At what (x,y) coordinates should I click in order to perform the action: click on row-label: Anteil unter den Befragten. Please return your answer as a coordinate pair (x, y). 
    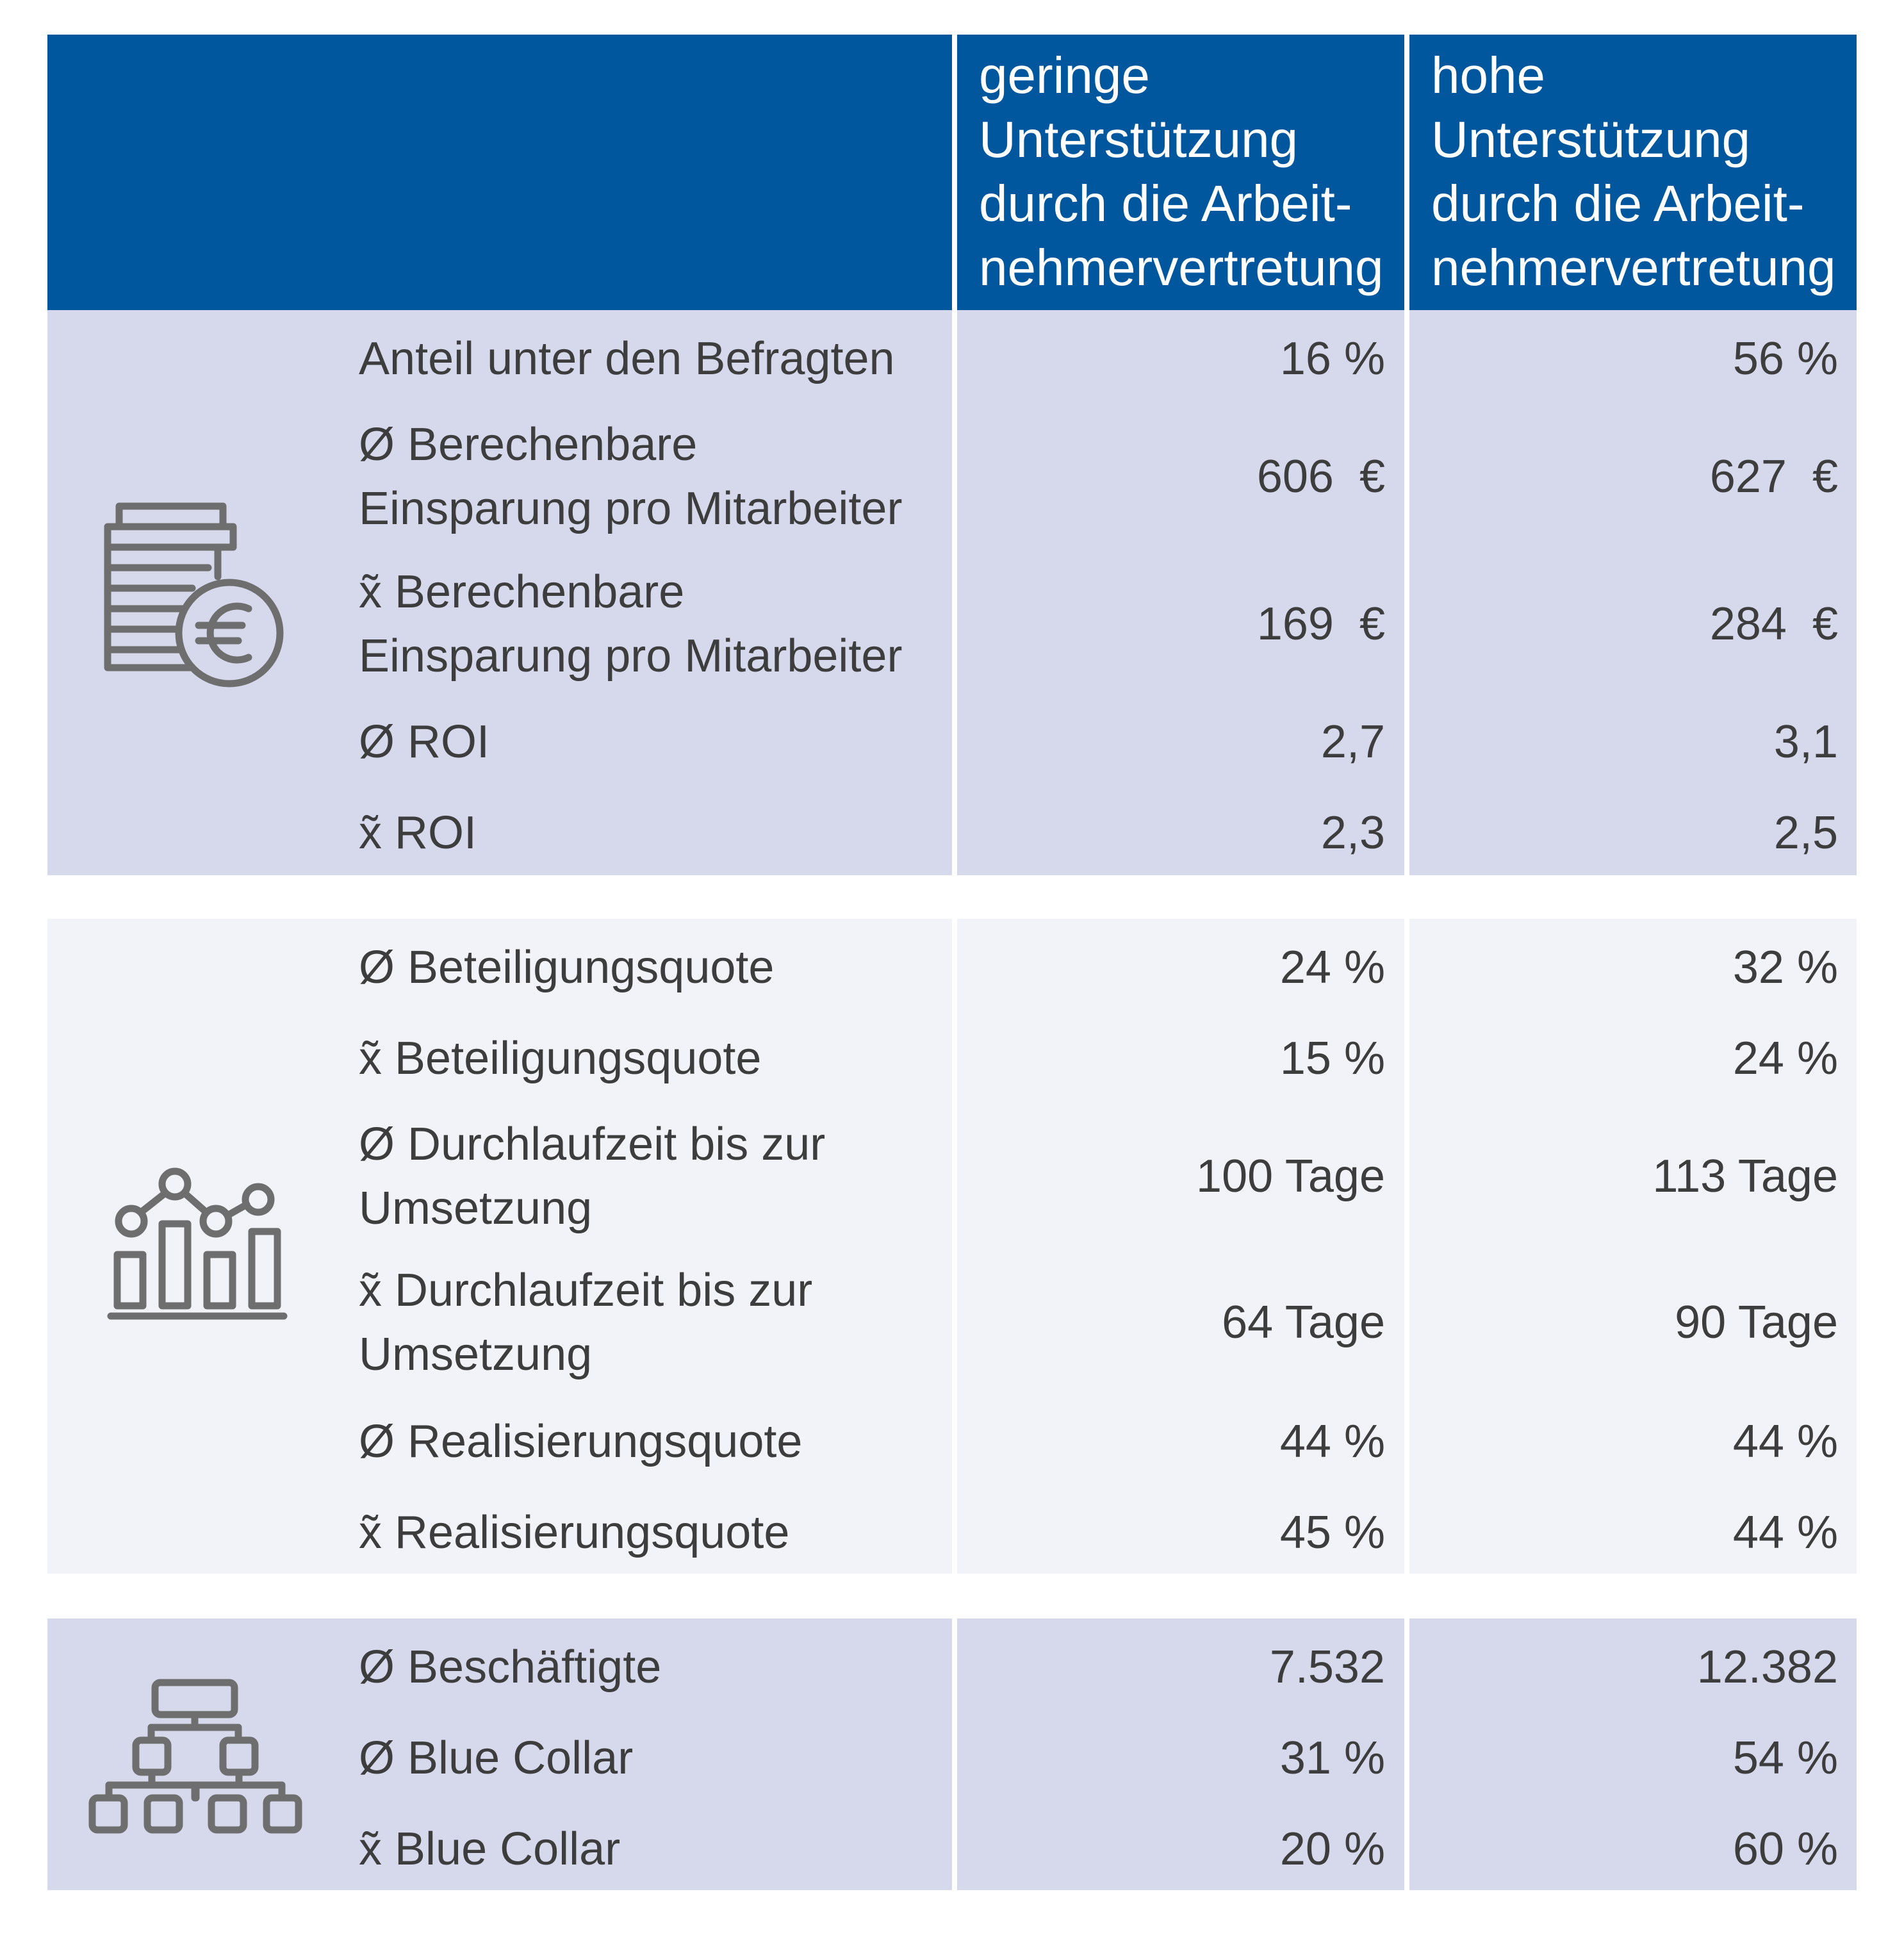
    Looking at the image, I should click on (627, 358).